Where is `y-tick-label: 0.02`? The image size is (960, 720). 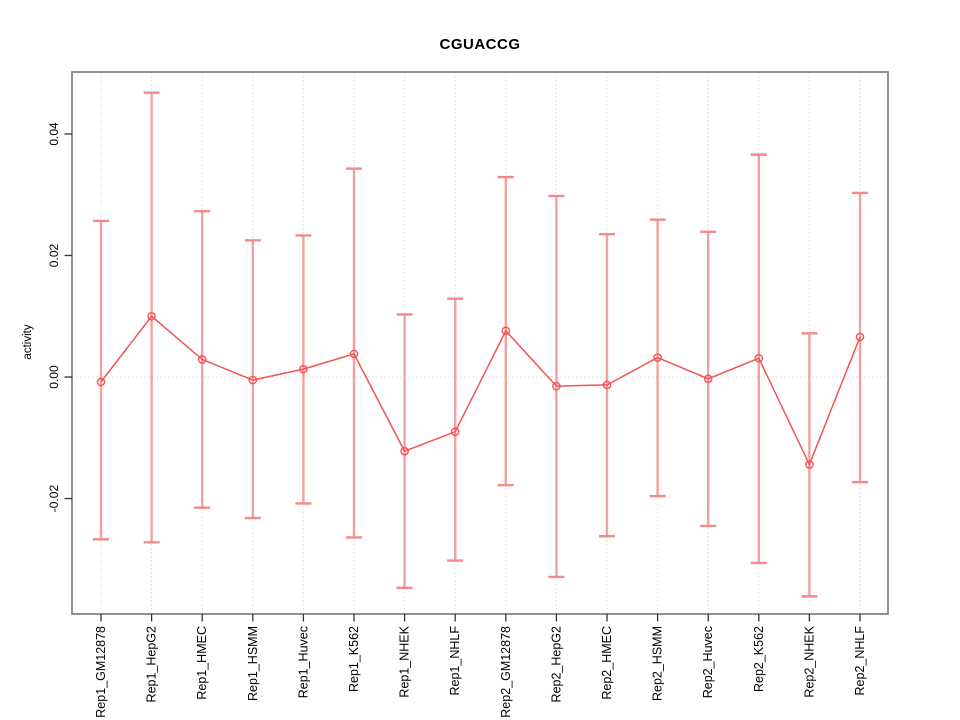 y-tick-label: 0.02 is located at coordinates (54, 256).